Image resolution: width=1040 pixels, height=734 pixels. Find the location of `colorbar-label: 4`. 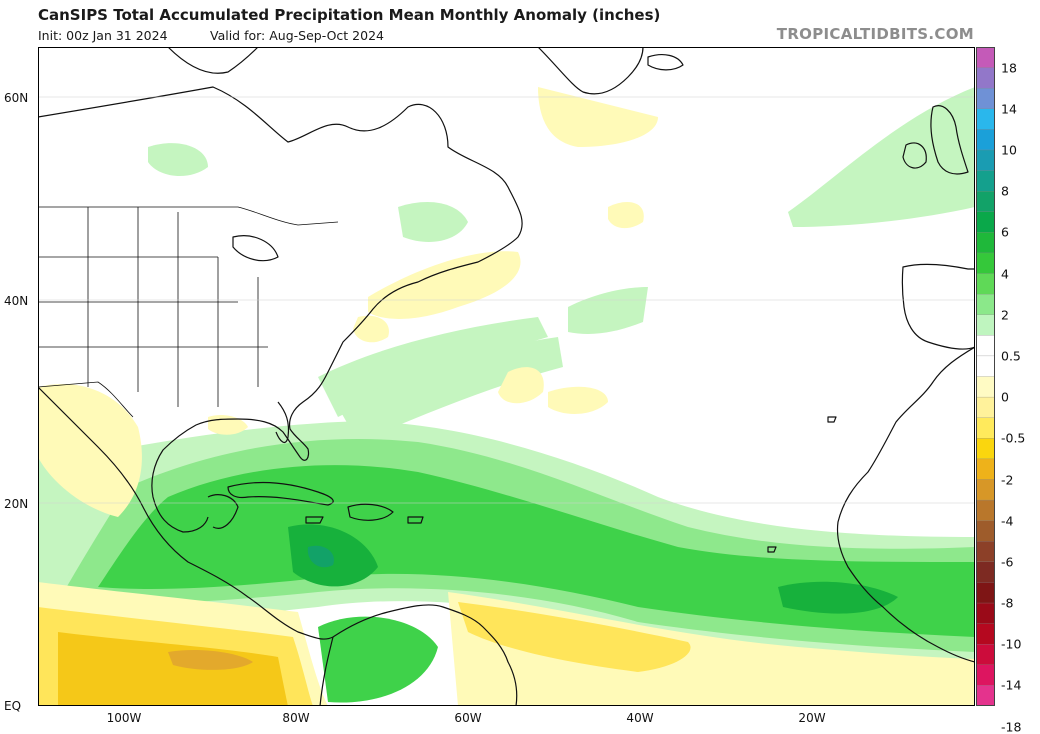

colorbar-label: 4 is located at coordinates (1005, 273).